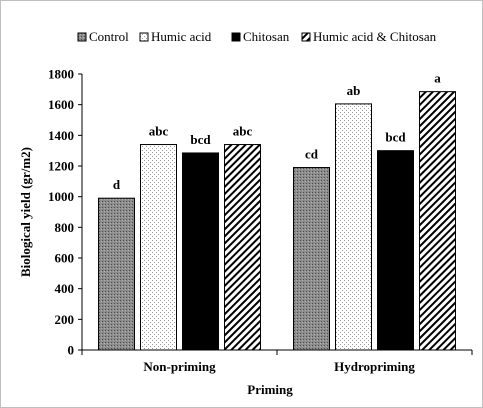  Describe the element at coordinates (61, 166) in the screenshot. I see `y-tick-label: 1200` at that location.